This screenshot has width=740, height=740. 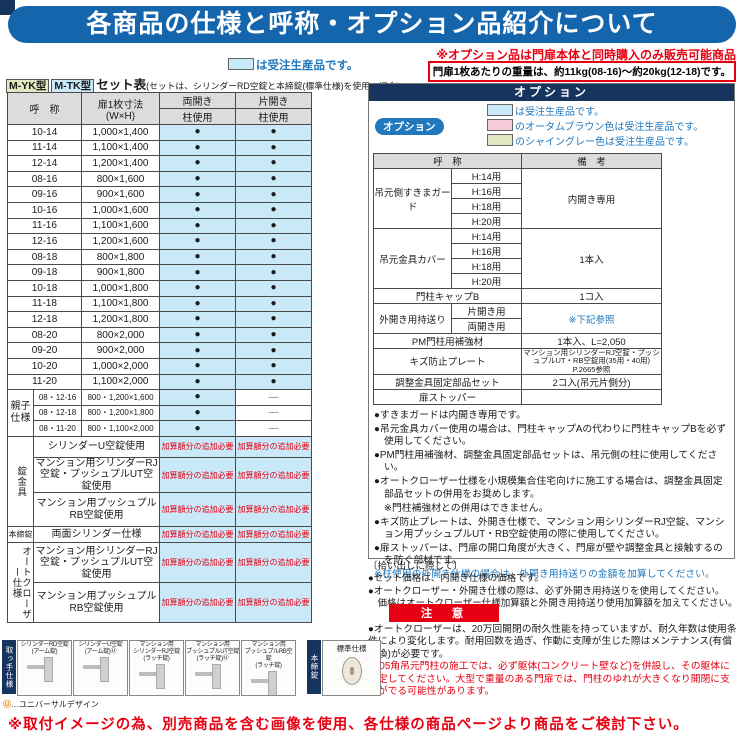 I want to click on pickup-line: ●オートクローザー・外開き仕様の際は、必ず外開き用持送りを使用してください。, so click(x=546, y=591).